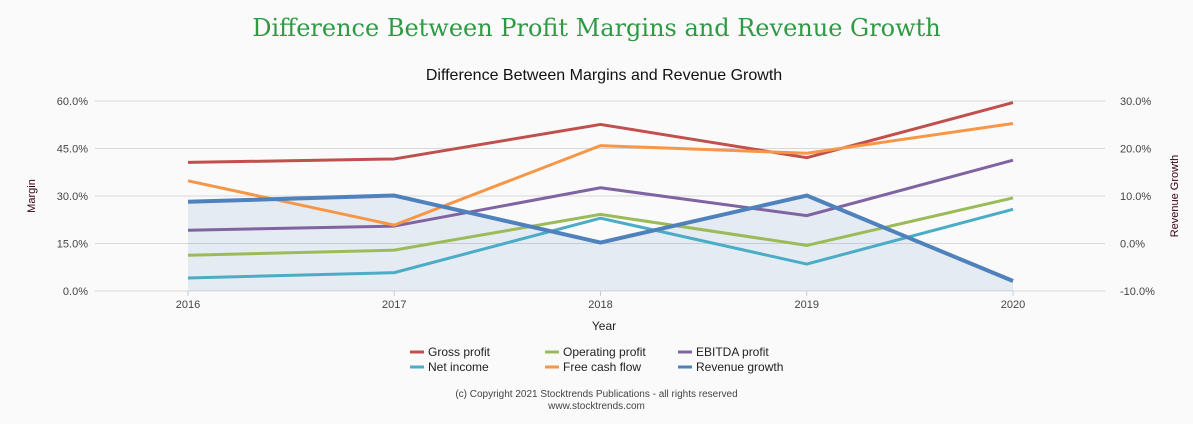 Image resolution: width=1193 pixels, height=424 pixels. What do you see at coordinates (1135, 150) in the screenshot?
I see `y2-tick-label: 20.0%` at bounding box center [1135, 150].